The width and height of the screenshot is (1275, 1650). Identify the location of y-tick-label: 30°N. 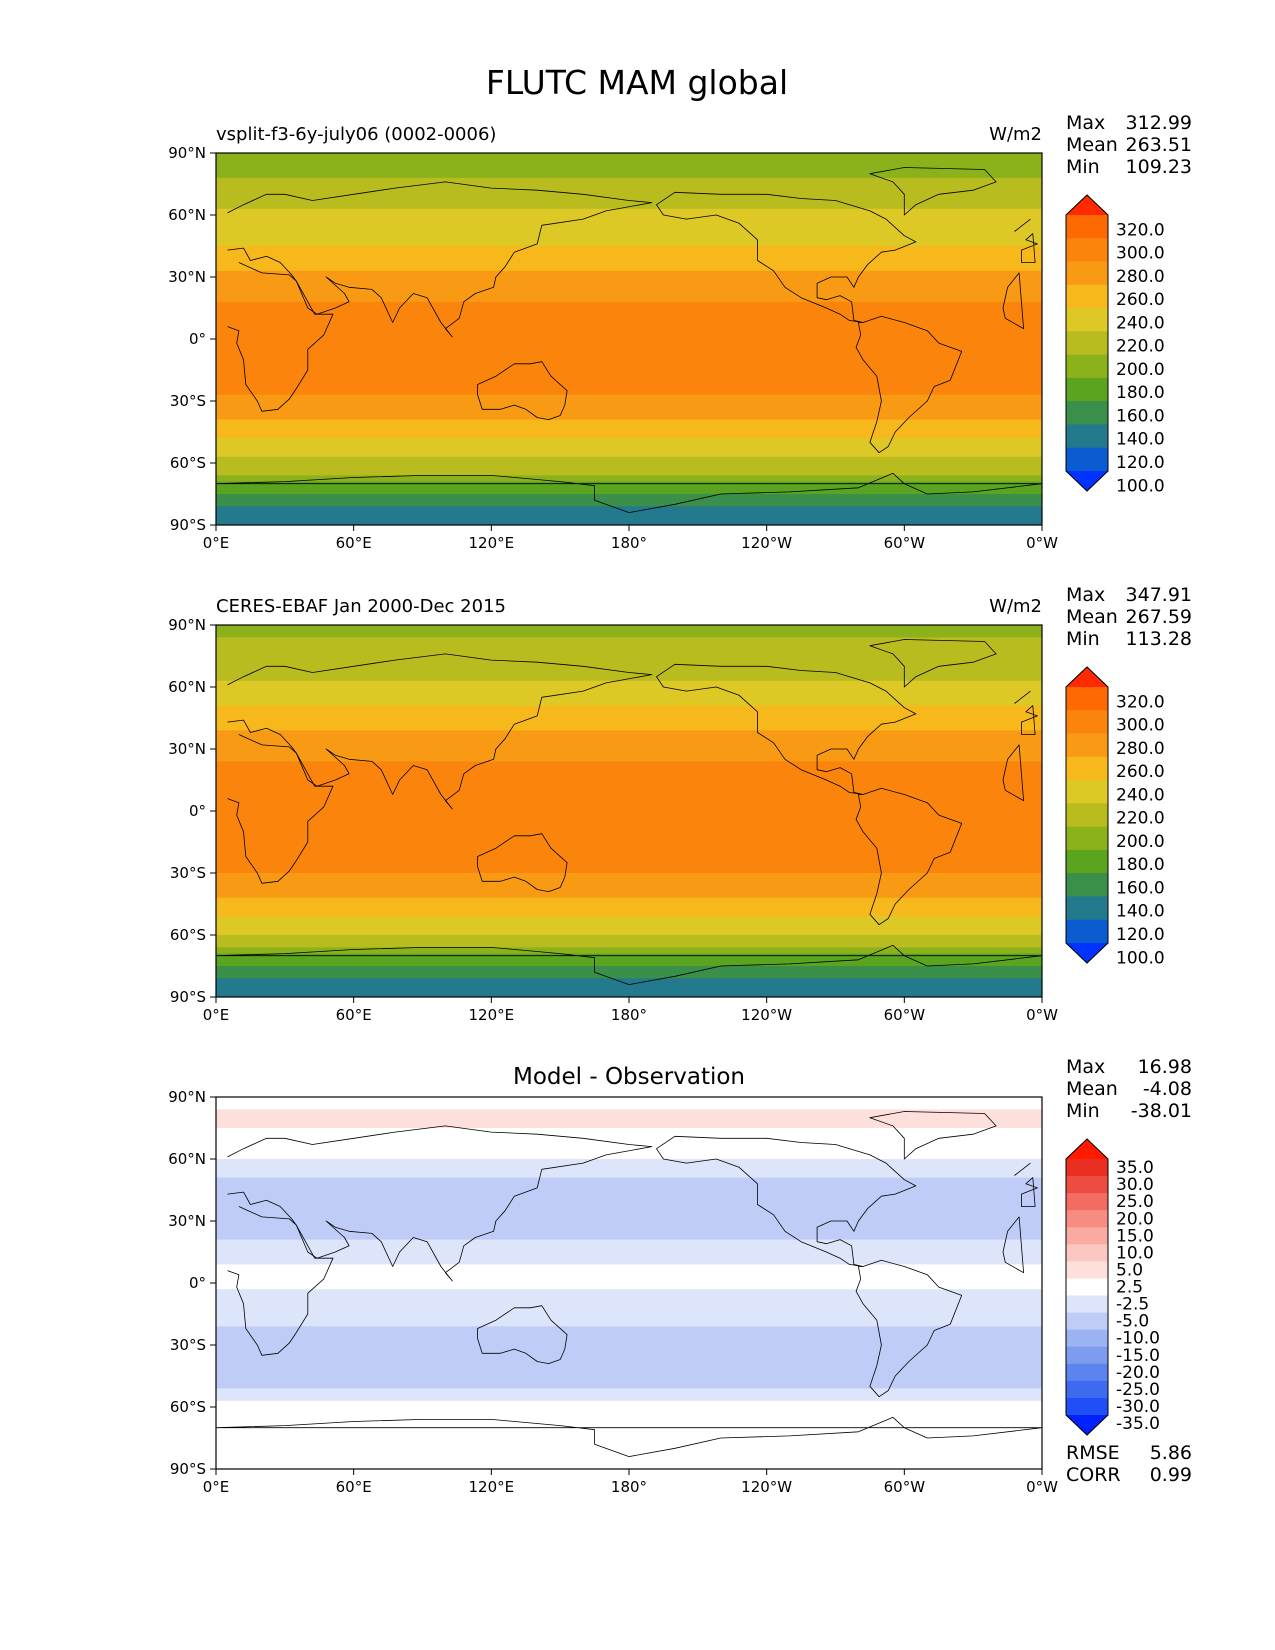
(187, 749).